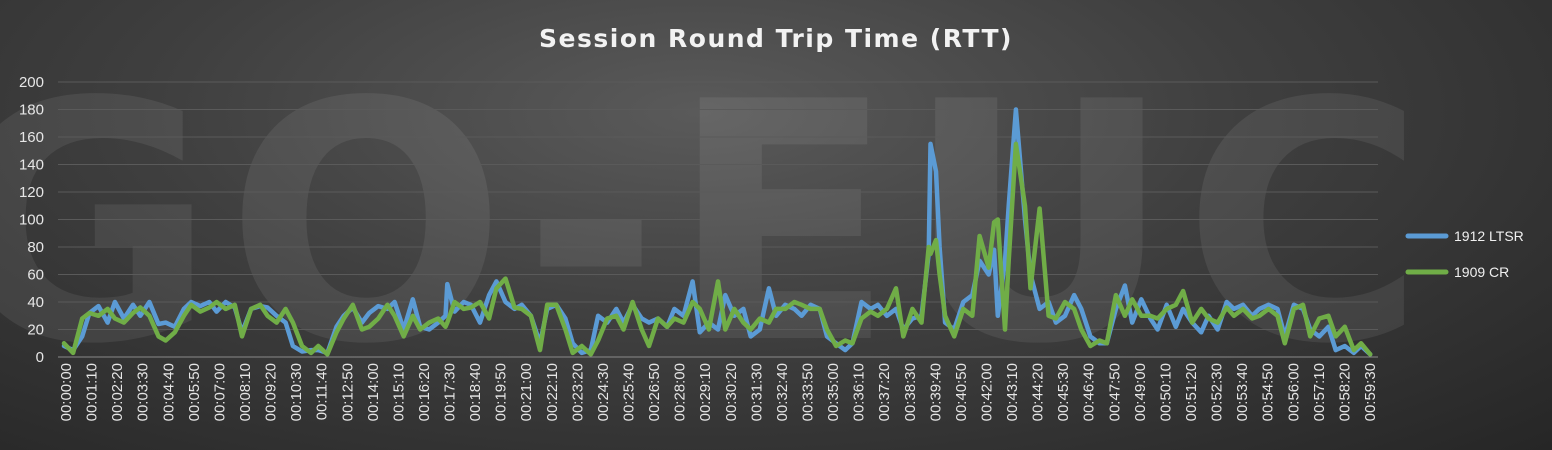  What do you see at coordinates (40, 357) in the screenshot?
I see `y-tick-label: 0` at bounding box center [40, 357].